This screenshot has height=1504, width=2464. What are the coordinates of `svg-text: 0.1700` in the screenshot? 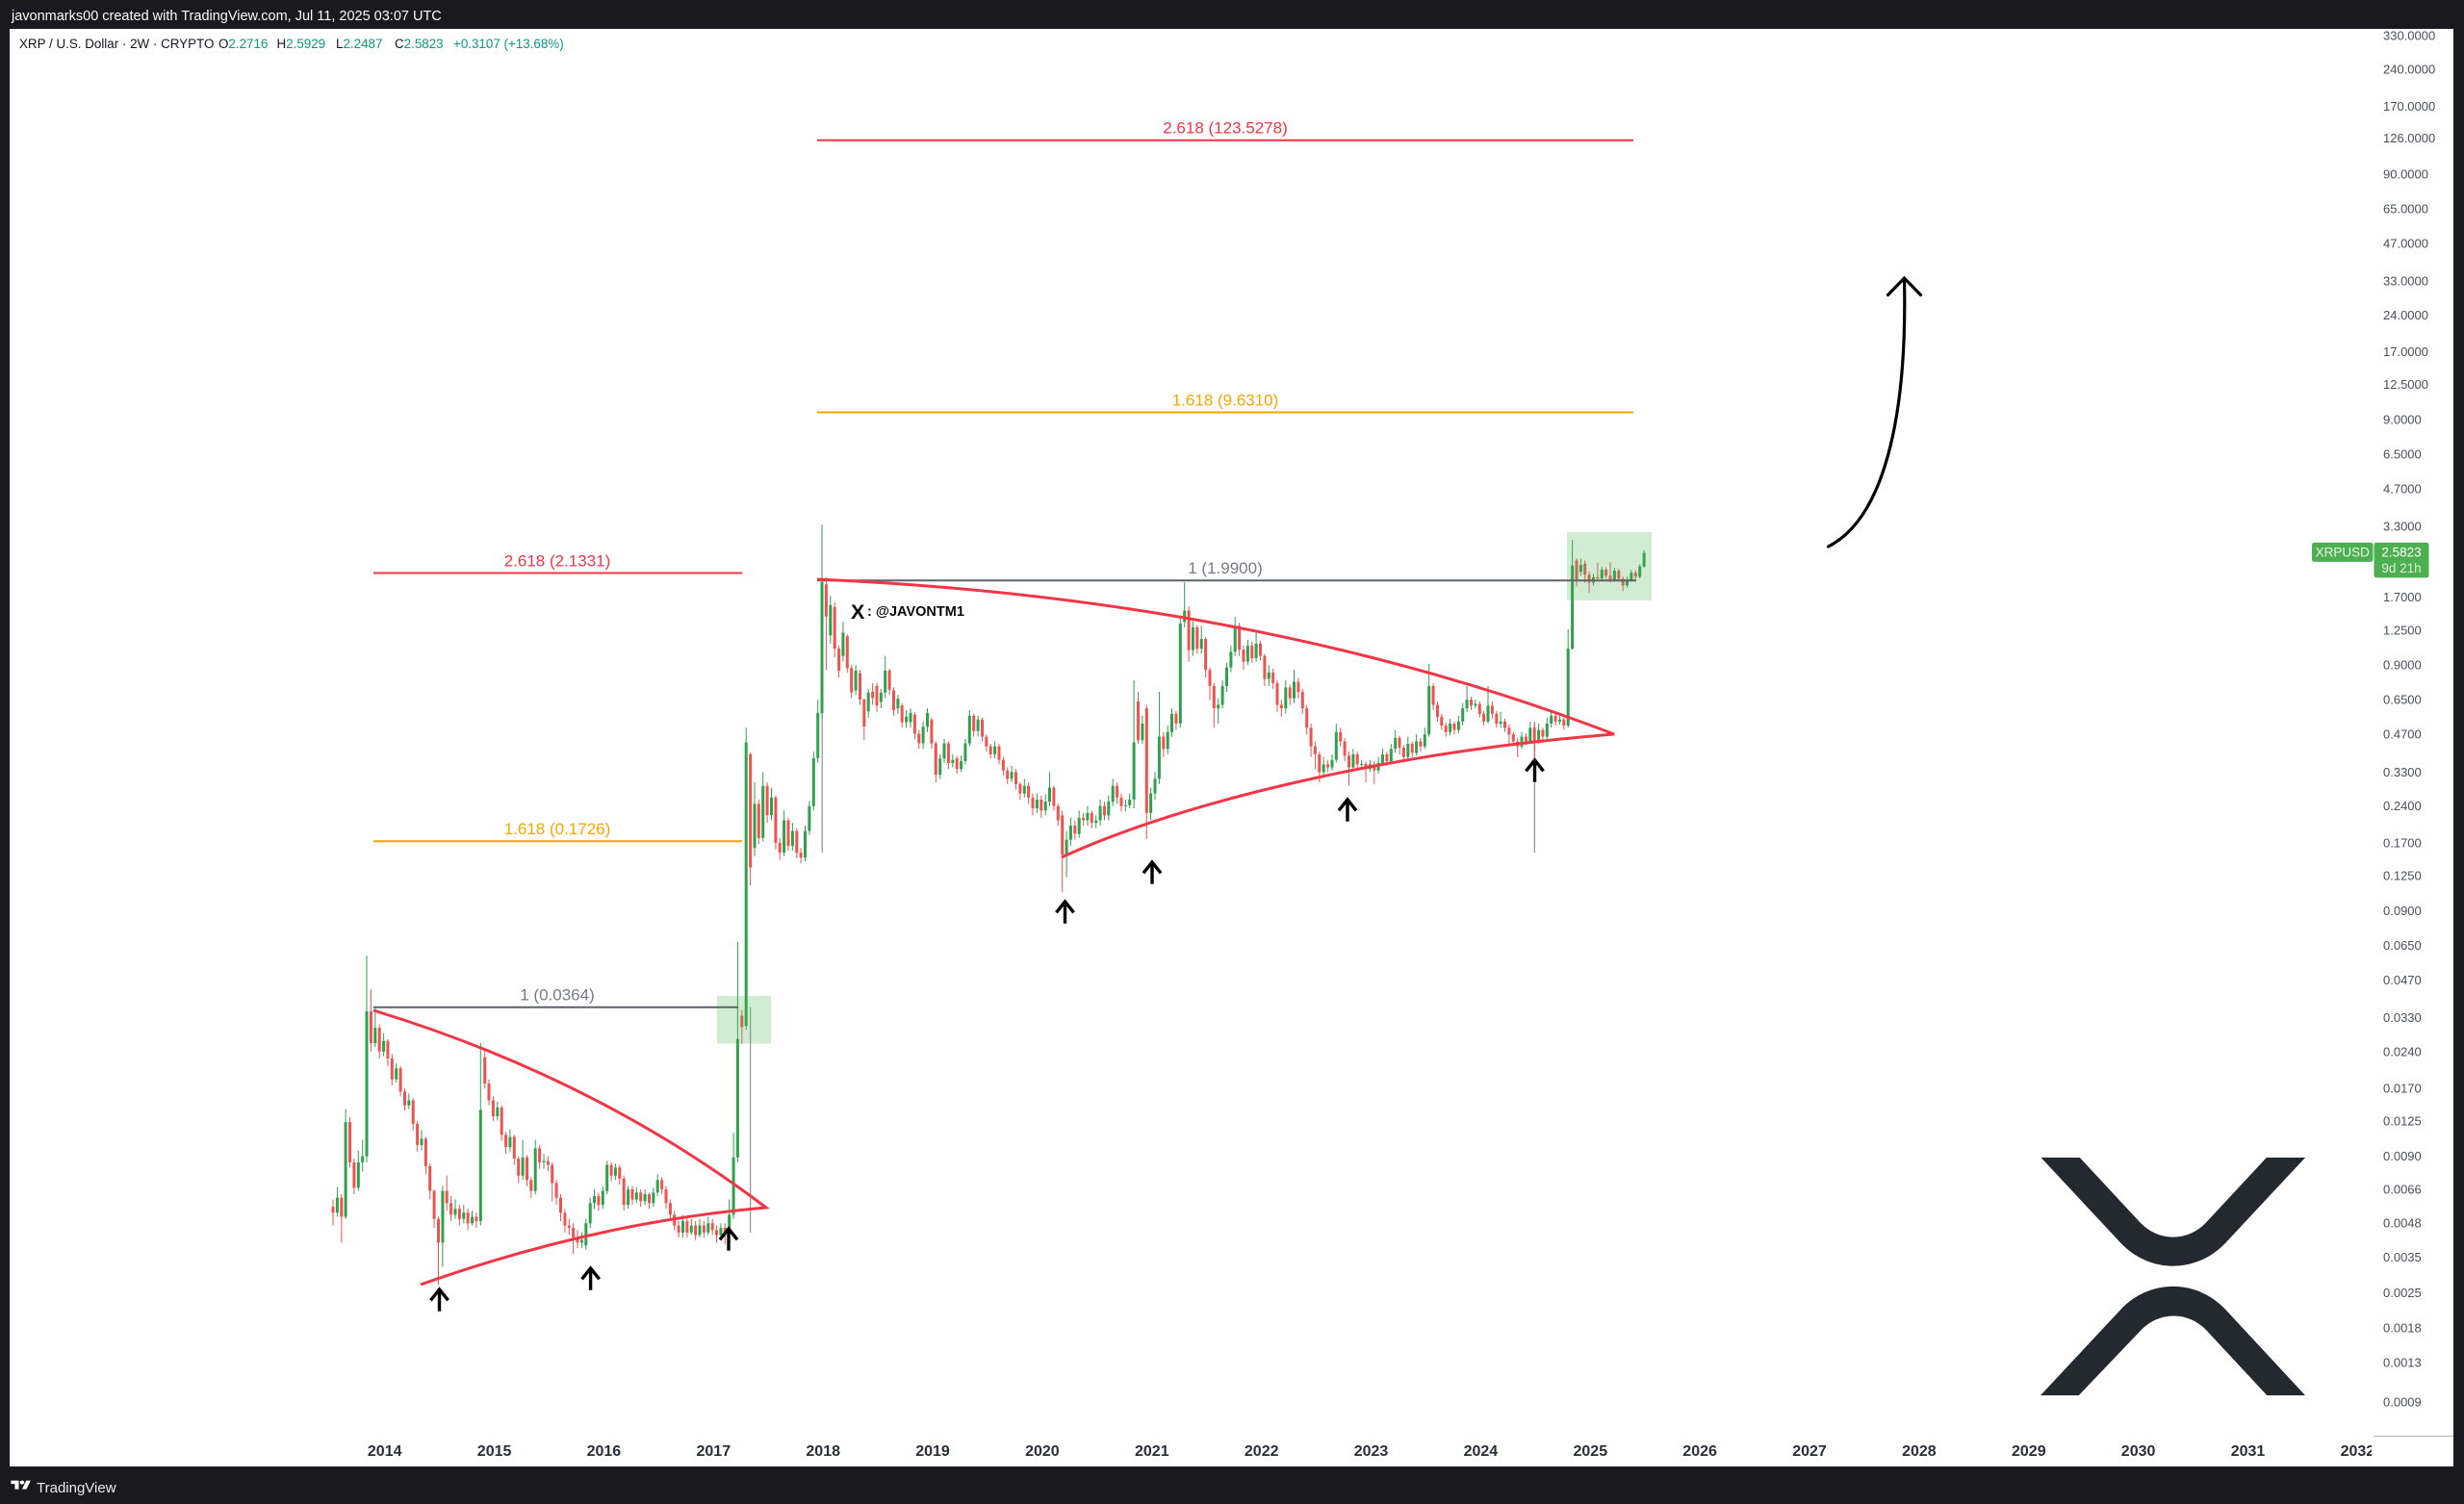 It's located at (2402, 843).